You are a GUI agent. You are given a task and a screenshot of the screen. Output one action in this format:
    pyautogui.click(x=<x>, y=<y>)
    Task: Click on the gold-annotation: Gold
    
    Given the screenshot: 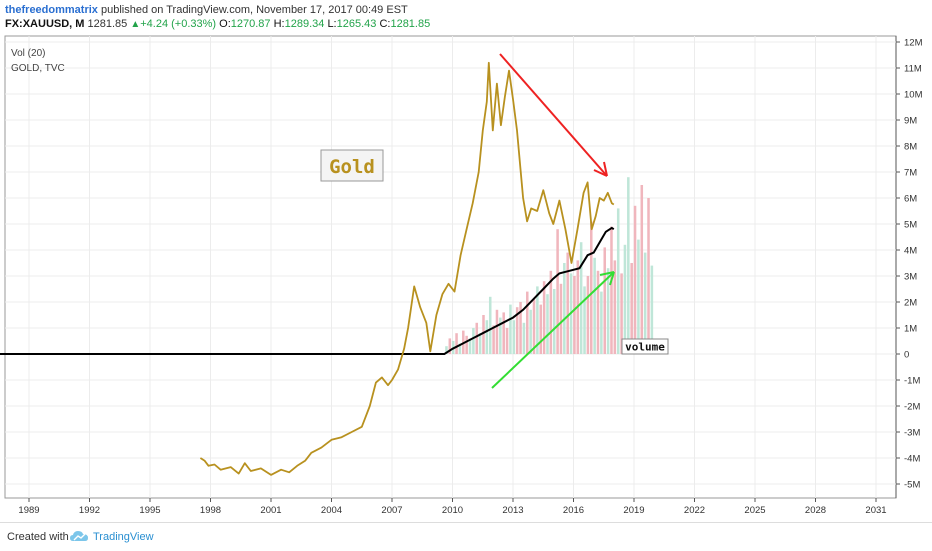 What is the action you would take?
    pyautogui.click(x=352, y=165)
    